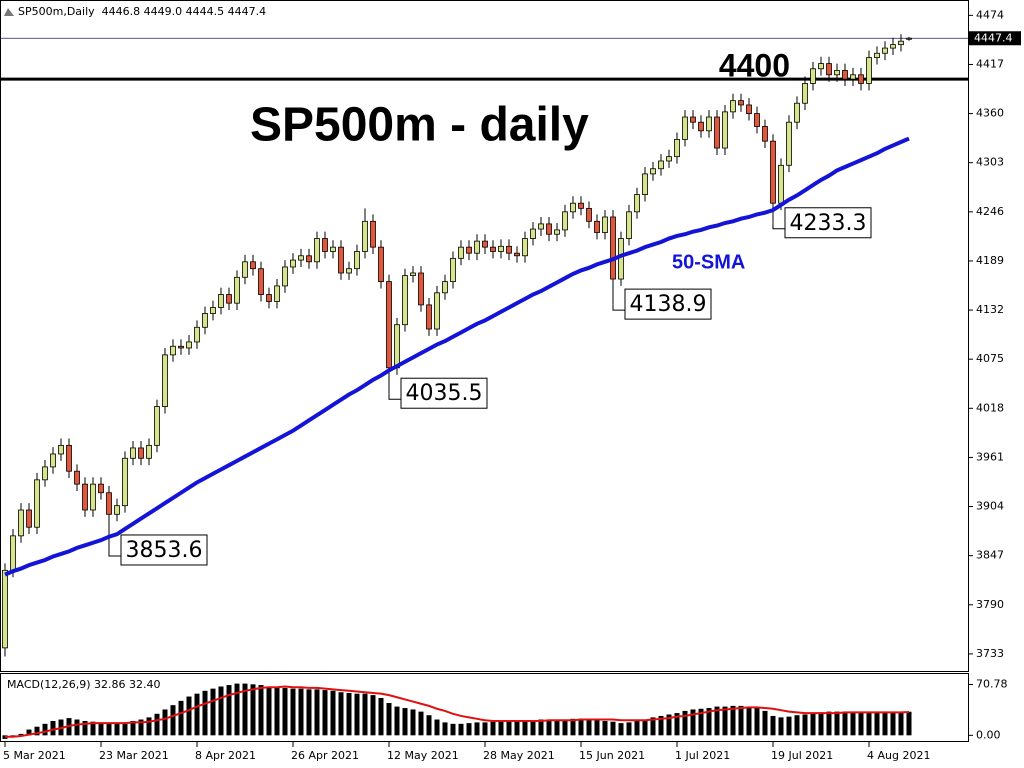 Image resolution: width=1024 pixels, height=768 pixels. Describe the element at coordinates (142, 11) in the screenshot. I see `chart-header: SP500m,Daily 4446.8 4449.0 4444.5 4447.4` at that location.